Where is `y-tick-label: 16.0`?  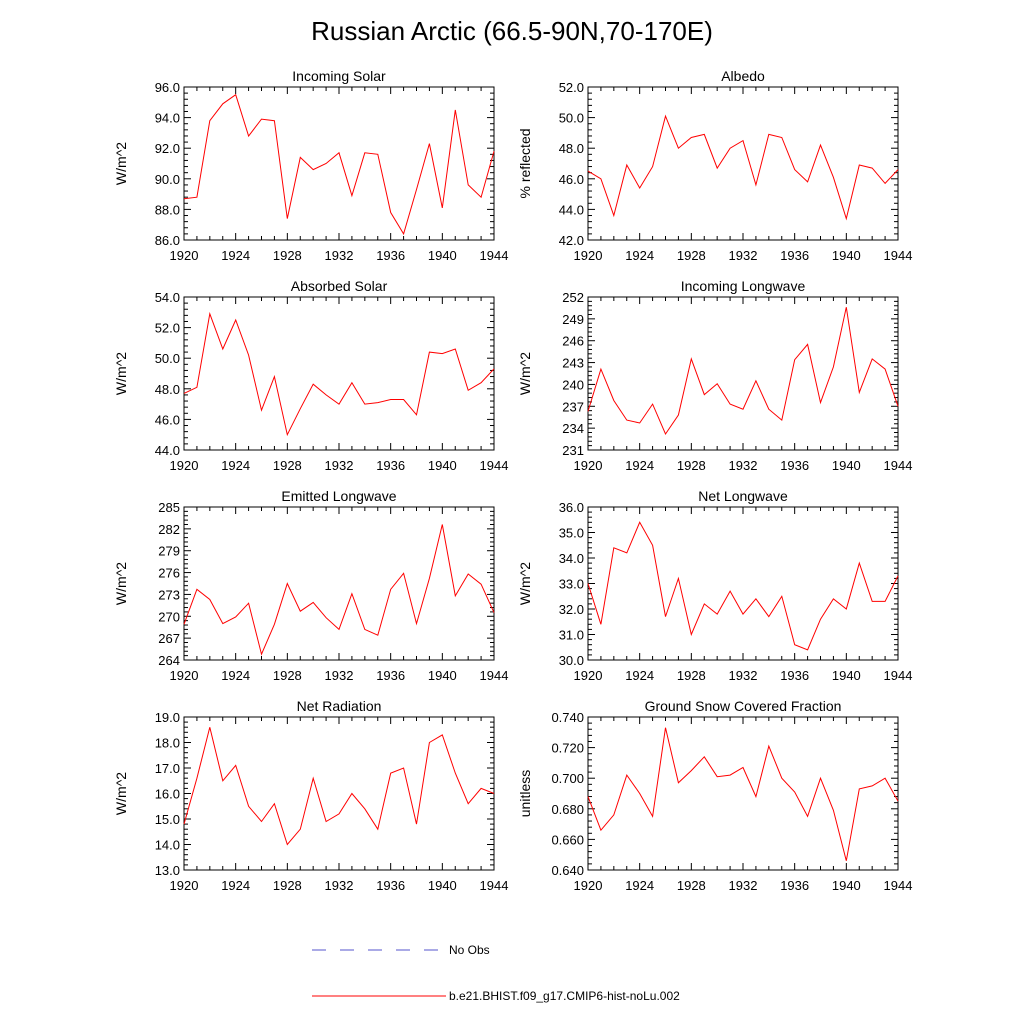 y-tick-label: 16.0 is located at coordinates (167, 794).